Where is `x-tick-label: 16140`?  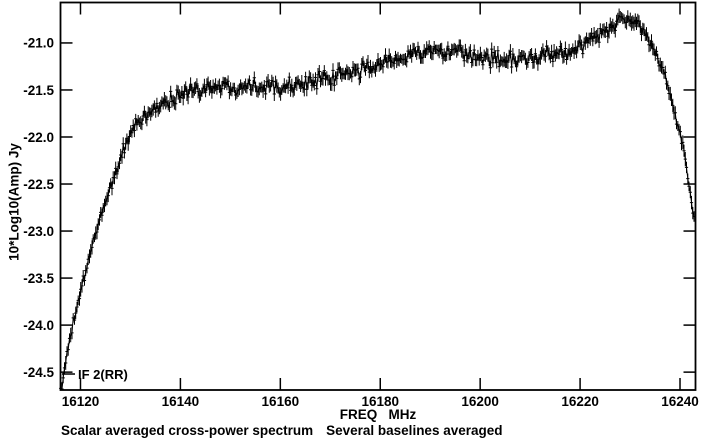 x-tick-label: 16140 is located at coordinates (181, 401).